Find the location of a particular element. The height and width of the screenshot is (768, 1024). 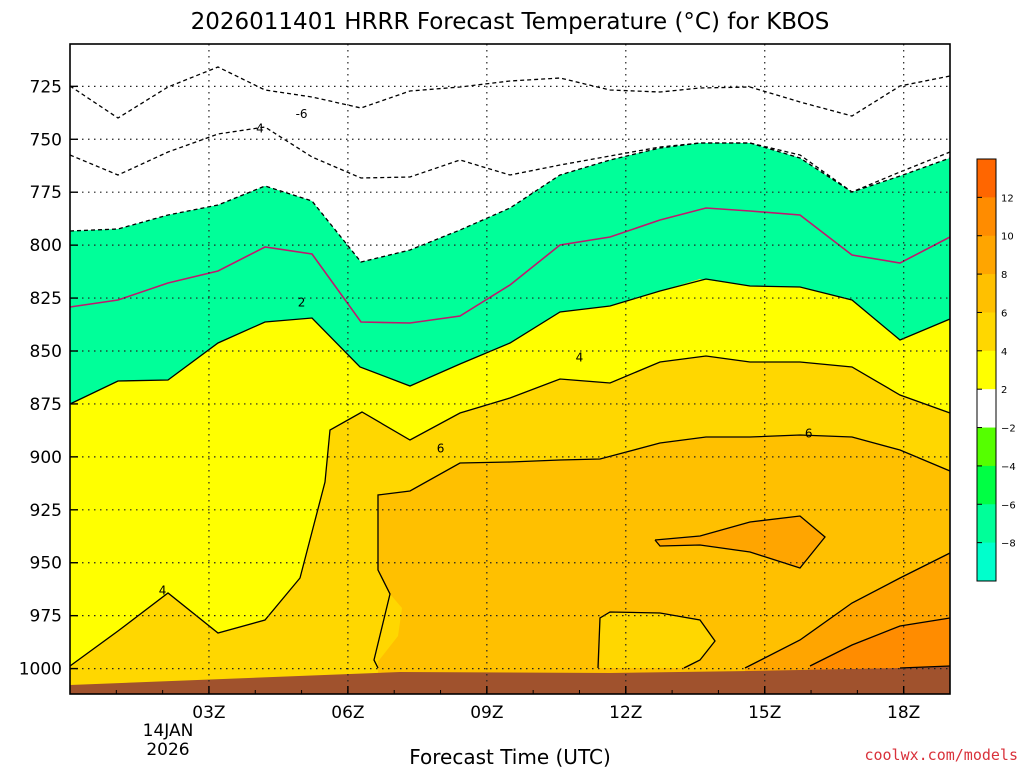

y-axis: 725 750 775 800 825 850 875 900 925 950 975 1000 is located at coordinates (48, 378).